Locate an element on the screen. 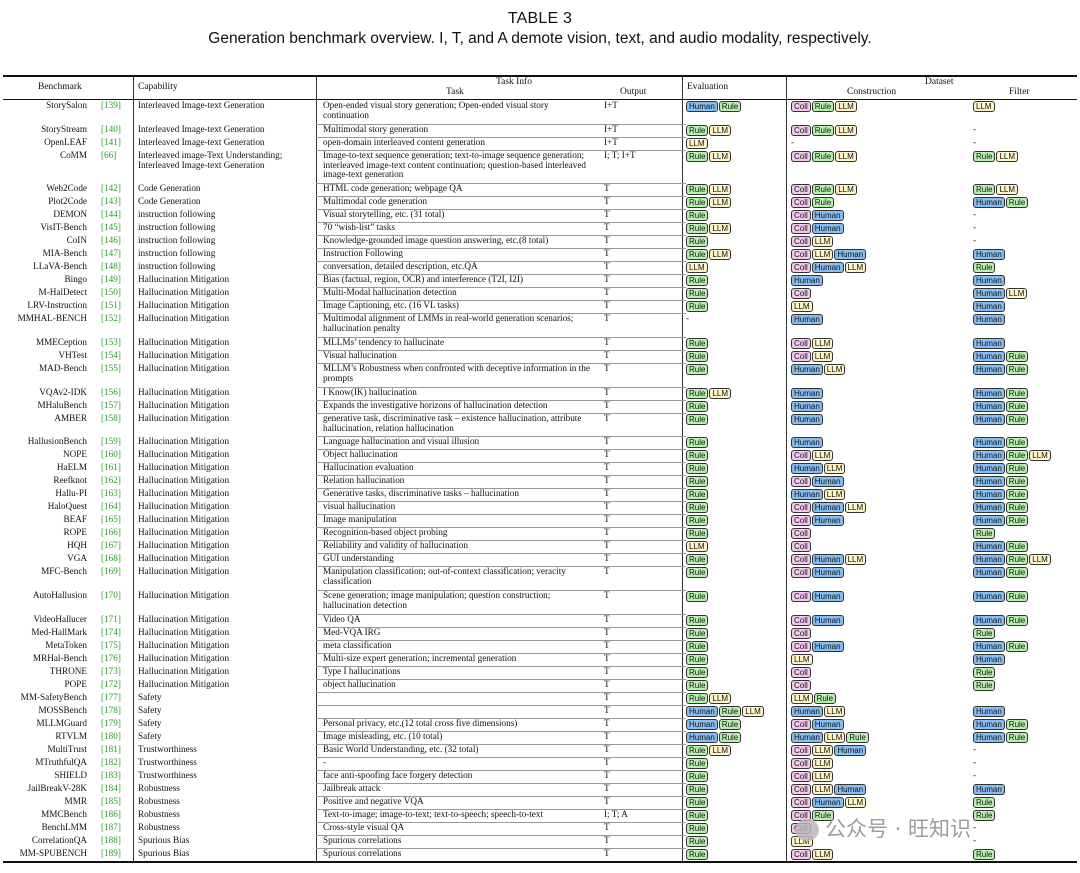  task-description: MLLMs’ tendency to hallucinate is located at coordinates (384, 342).